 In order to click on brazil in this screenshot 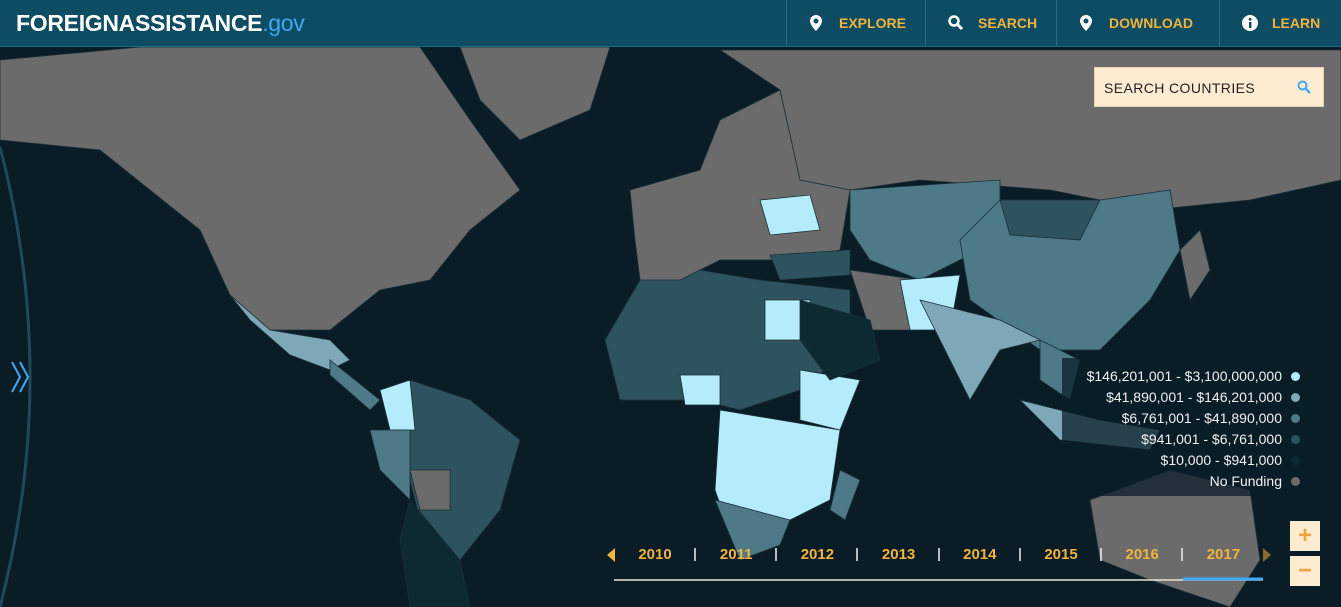, I will do `click(465, 470)`.